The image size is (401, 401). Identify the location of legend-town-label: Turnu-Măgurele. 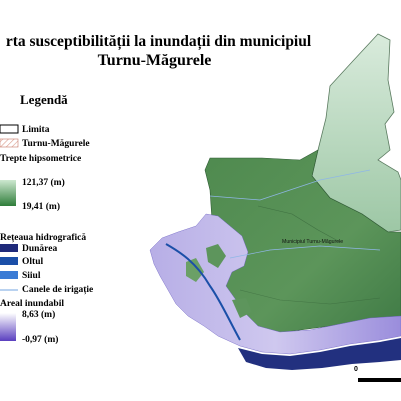
(56, 144).